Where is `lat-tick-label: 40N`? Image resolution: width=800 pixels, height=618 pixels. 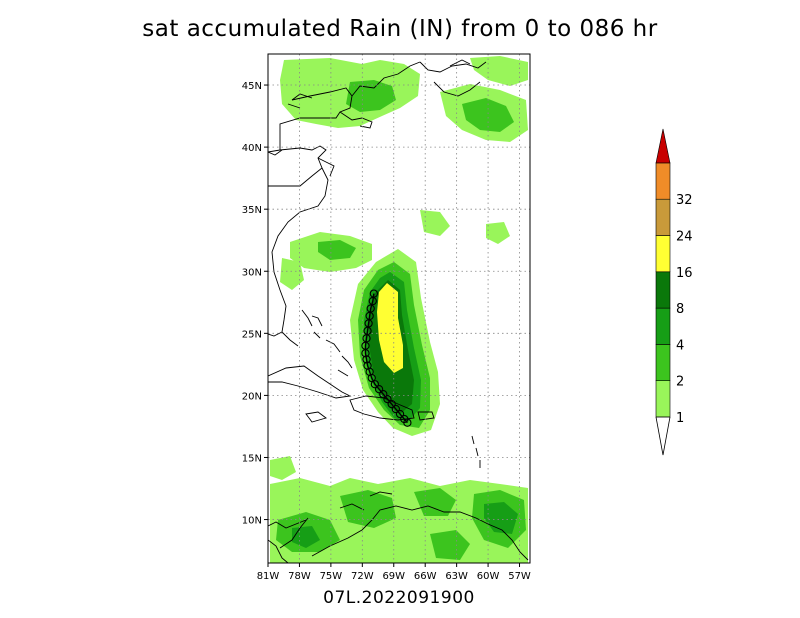
lat-tick-label: 40N is located at coordinates (252, 148).